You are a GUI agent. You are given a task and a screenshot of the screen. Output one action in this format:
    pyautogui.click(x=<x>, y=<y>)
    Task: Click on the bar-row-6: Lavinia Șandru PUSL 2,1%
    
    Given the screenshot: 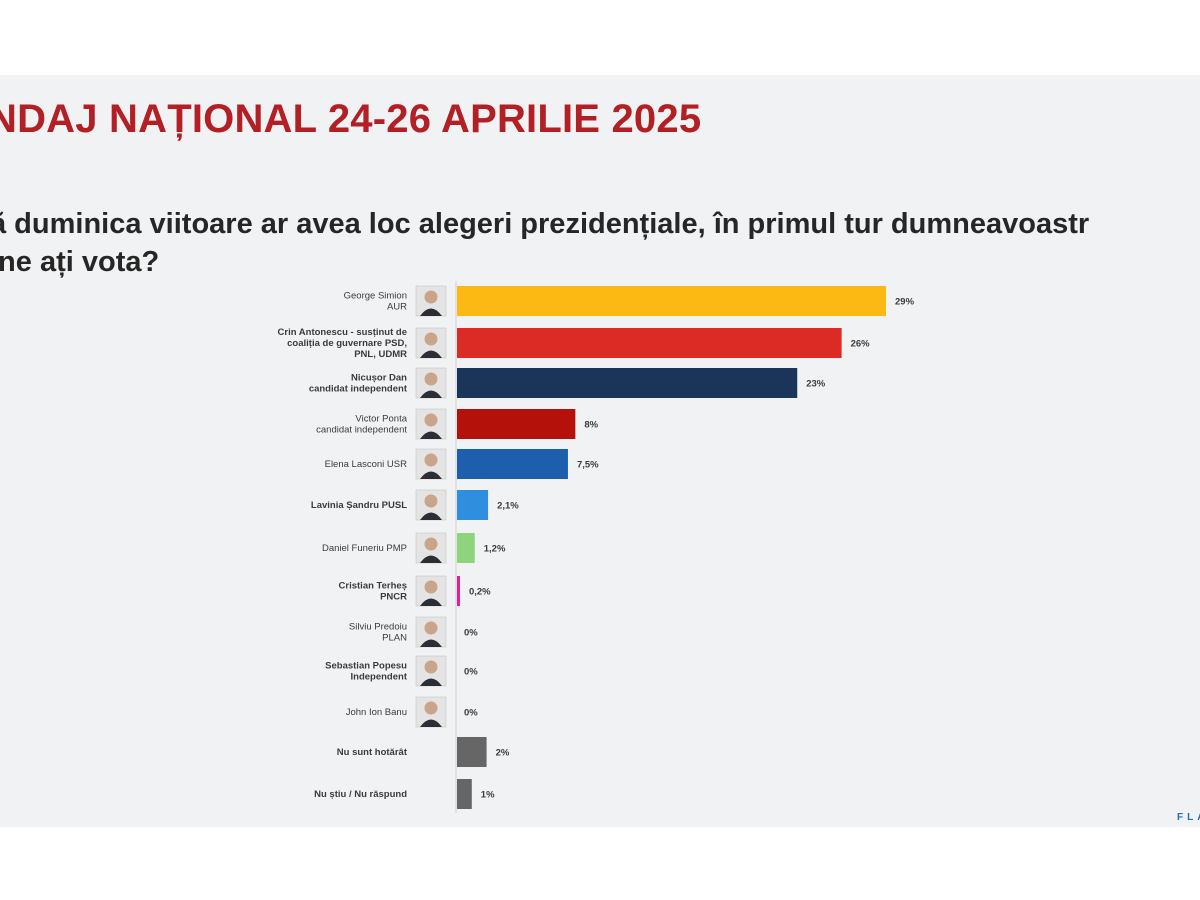 What is the action you would take?
    pyautogui.click(x=415, y=505)
    